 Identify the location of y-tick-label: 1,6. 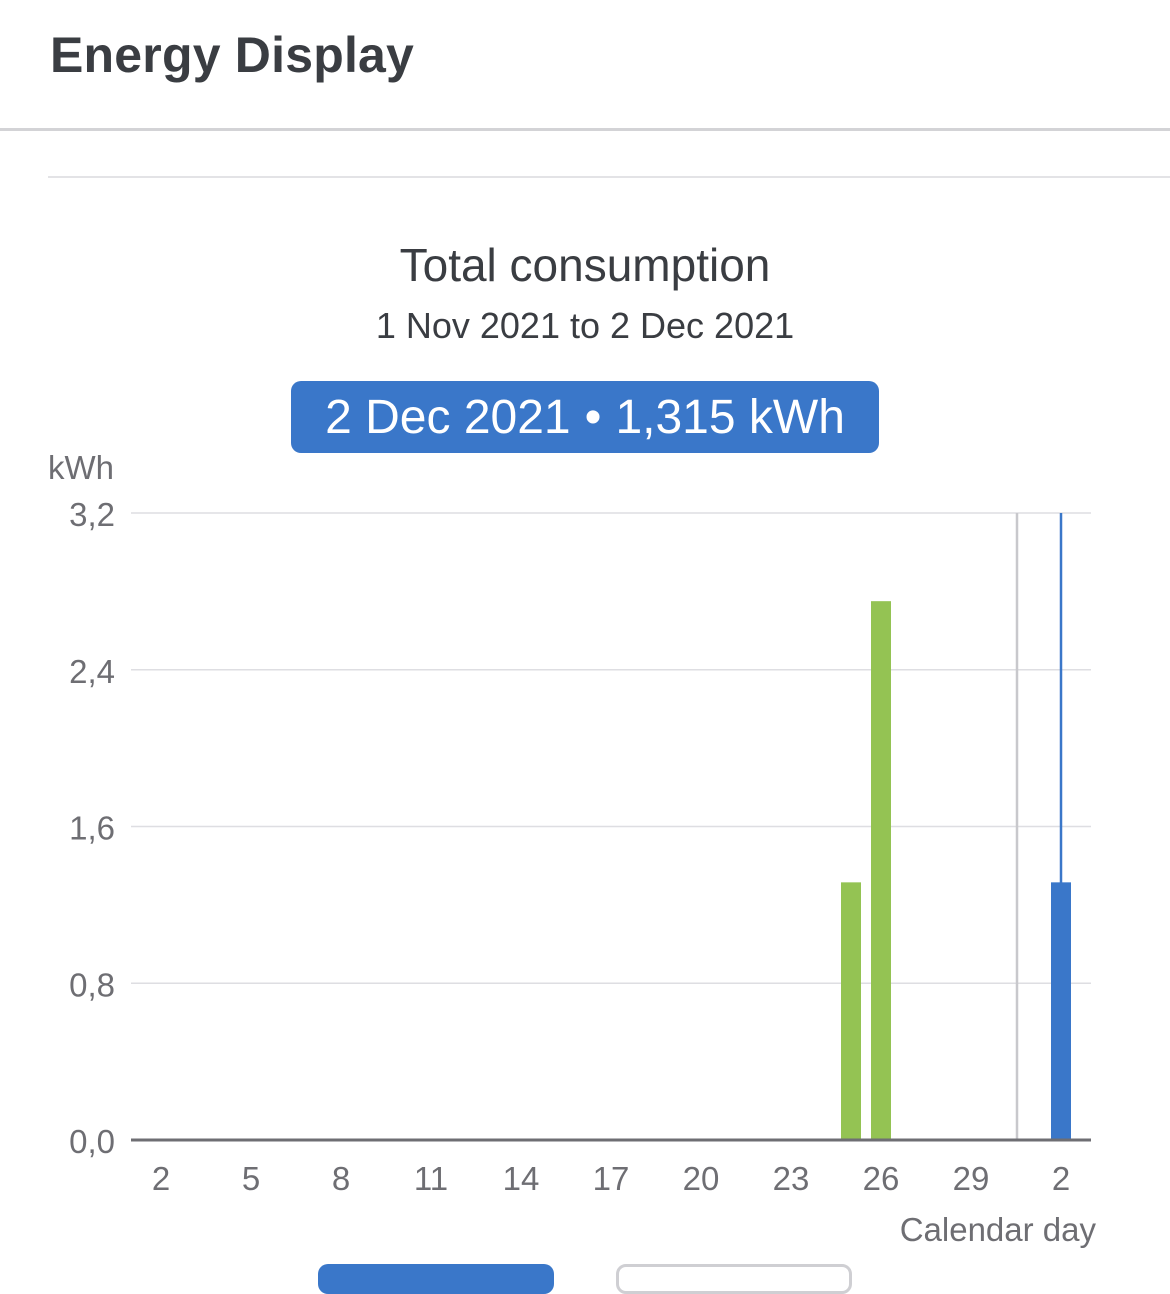
(92, 828).